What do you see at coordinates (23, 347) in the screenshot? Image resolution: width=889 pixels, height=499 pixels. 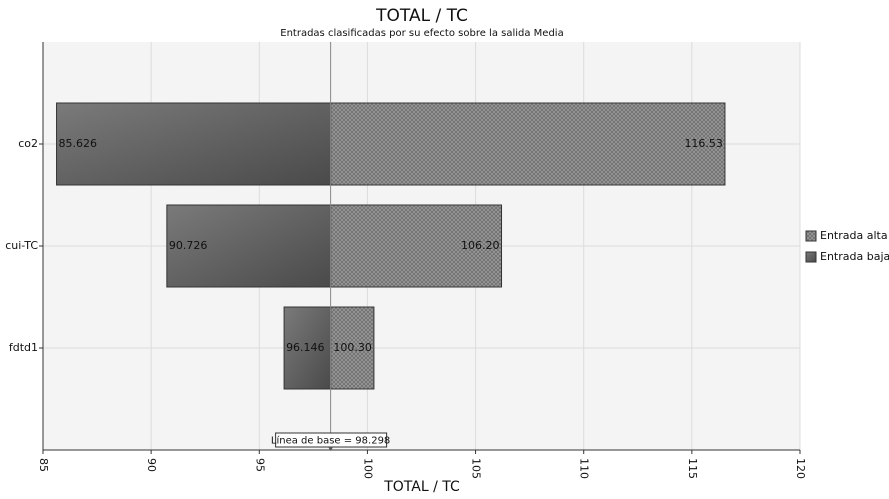 I see `y-tick-label: fdtd1` at bounding box center [23, 347].